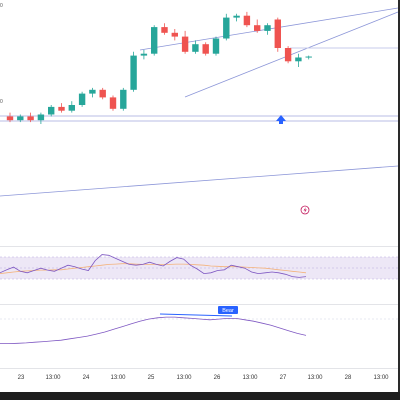 The width and height of the screenshot is (400, 400). What do you see at coordinates (196, 315) in the screenshot?
I see `osc-bear-divergence-line` at bounding box center [196, 315].